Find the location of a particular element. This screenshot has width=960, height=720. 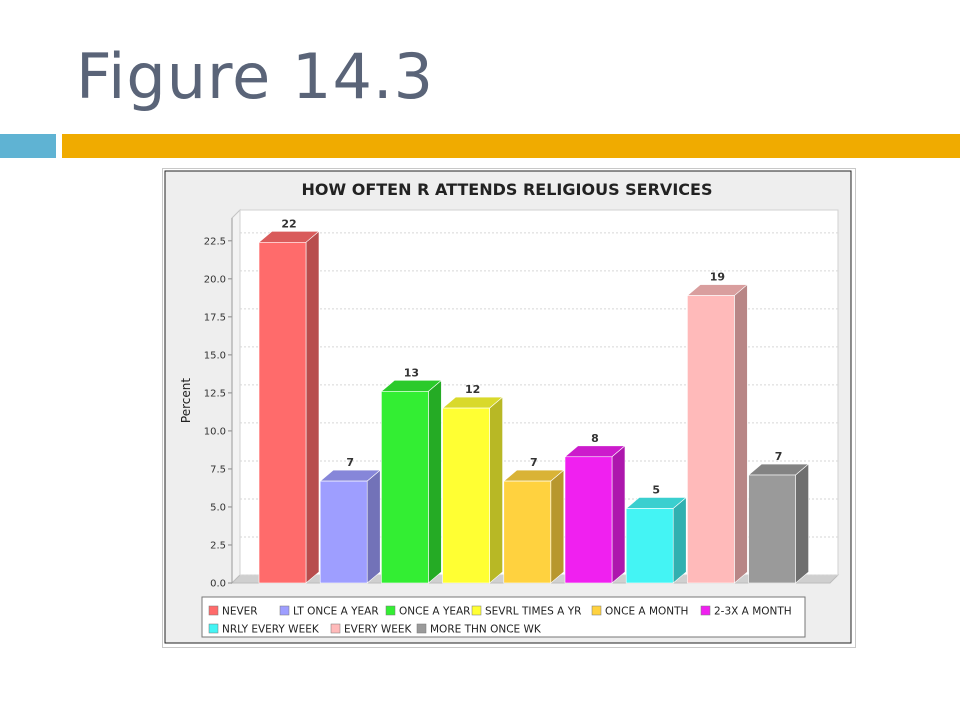

teal-accent-bar is located at coordinates (28, 146).